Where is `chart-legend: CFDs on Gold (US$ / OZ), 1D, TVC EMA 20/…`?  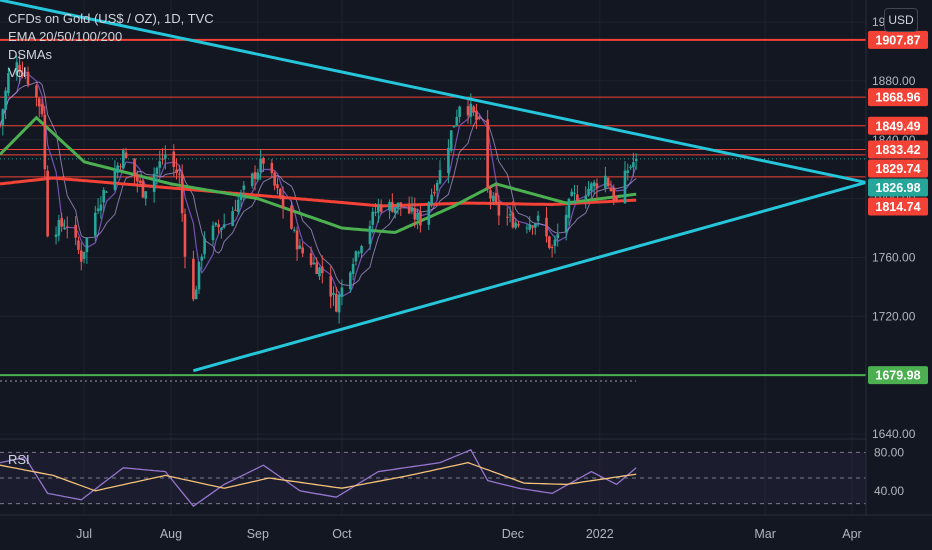 chart-legend: CFDs on Gold (US$ / OZ), 1D, TVC EMA 20/… is located at coordinates (111, 46).